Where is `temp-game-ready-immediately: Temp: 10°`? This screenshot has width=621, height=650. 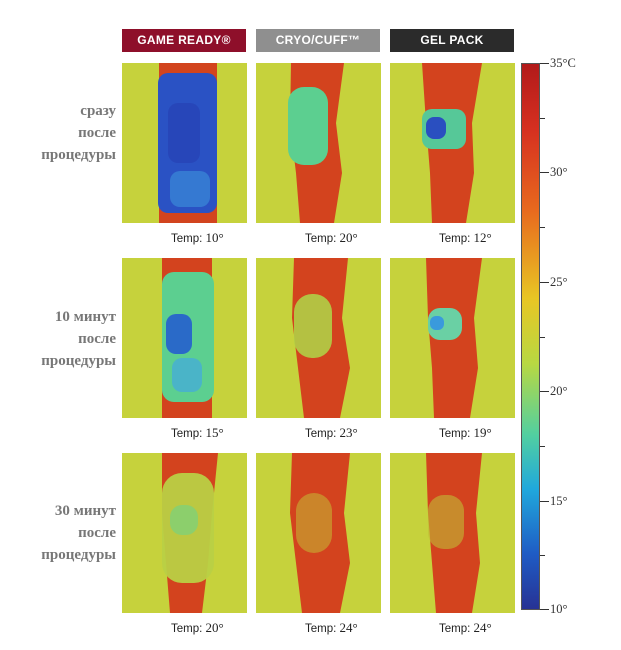 temp-game-ready-immediately: Temp: 10° is located at coordinates (197, 237).